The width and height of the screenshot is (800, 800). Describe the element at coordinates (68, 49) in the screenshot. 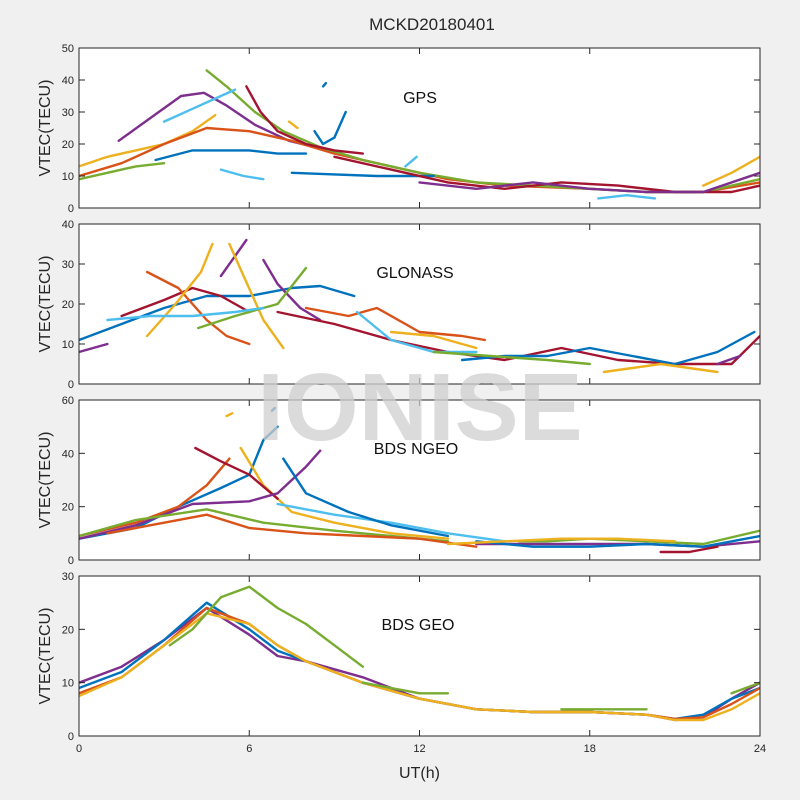

I see `y-tick-label: 50` at that location.